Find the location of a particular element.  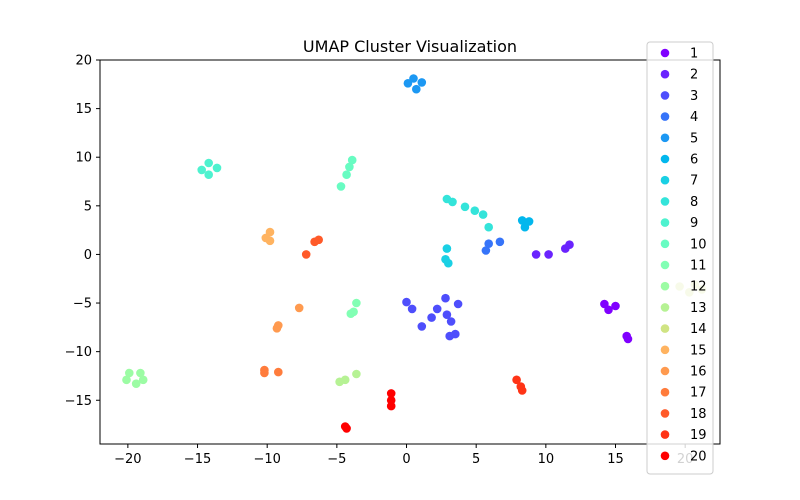

legend-label-3: 3 is located at coordinates (694, 96).